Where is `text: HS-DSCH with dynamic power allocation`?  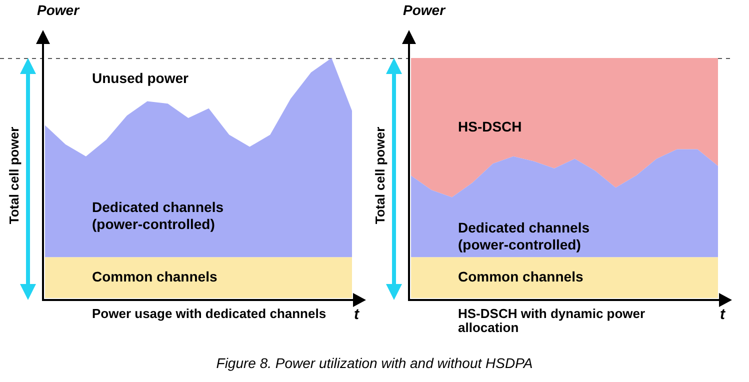
text: HS-DSCH with dynamic power allocation is located at coordinates (552, 320).